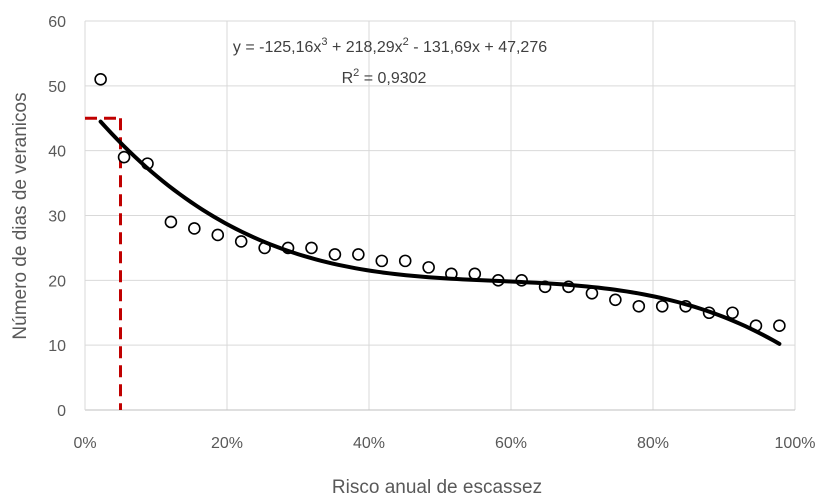 This screenshot has height=502, width=823. Describe the element at coordinates (57, 346) in the screenshot. I see `y-tick-label: 10` at that location.